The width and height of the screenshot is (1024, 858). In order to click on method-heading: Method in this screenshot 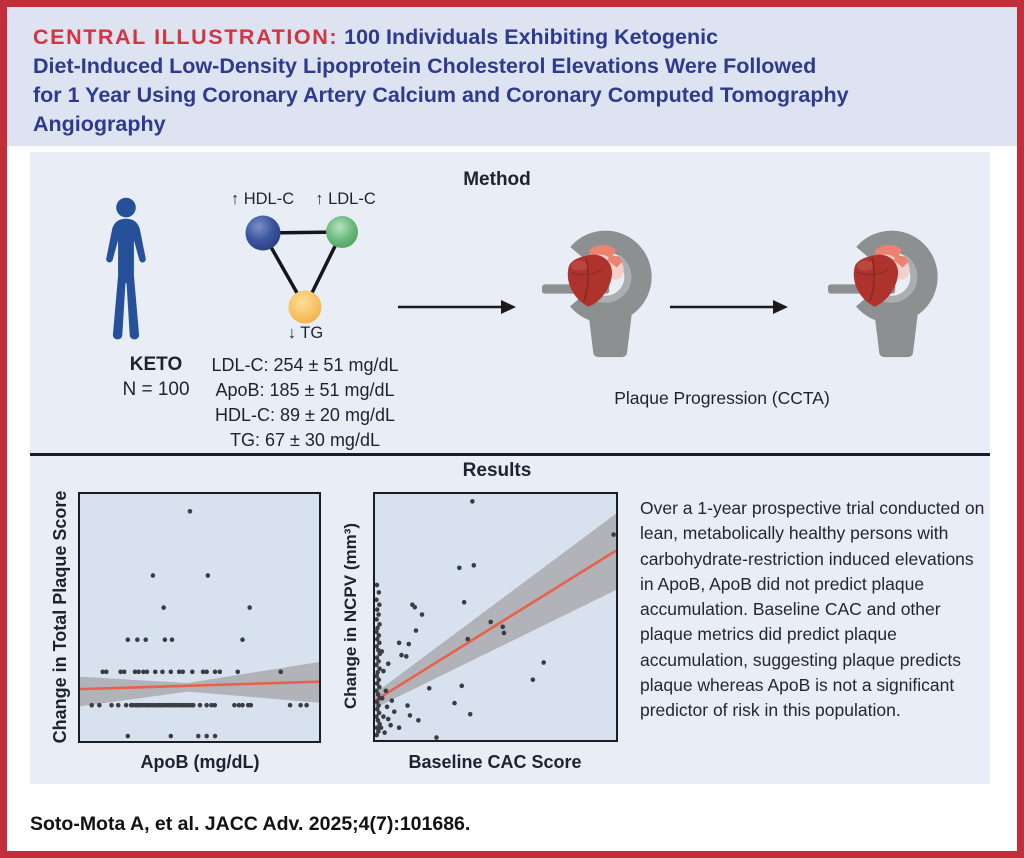, I will do `click(497, 179)`.